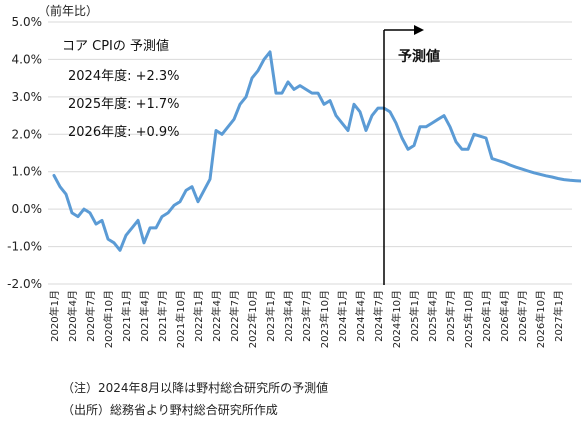  Describe the element at coordinates (27, 97) in the screenshot. I see `y-tick-label: 3.0%` at that location.